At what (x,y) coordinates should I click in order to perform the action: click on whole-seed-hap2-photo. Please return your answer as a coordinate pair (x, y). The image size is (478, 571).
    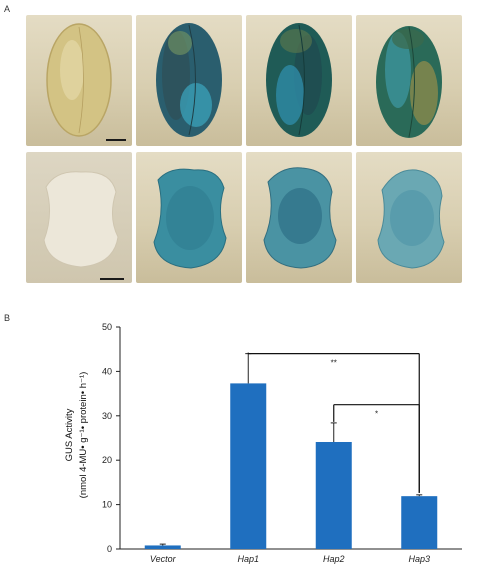
    Looking at the image, I should click on (299, 80).